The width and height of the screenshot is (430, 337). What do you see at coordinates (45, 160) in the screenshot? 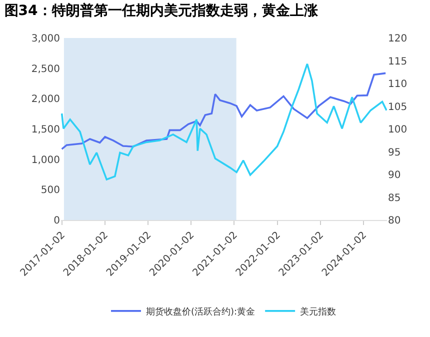
I see `y-tick-label: 1,000` at bounding box center [45, 160].